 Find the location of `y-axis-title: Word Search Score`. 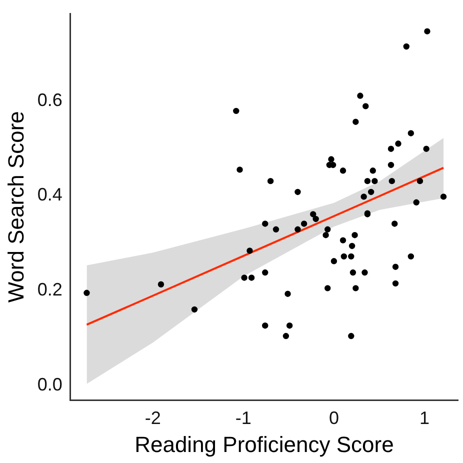

y-axis-title: Word Search Score is located at coordinates (15, 207).